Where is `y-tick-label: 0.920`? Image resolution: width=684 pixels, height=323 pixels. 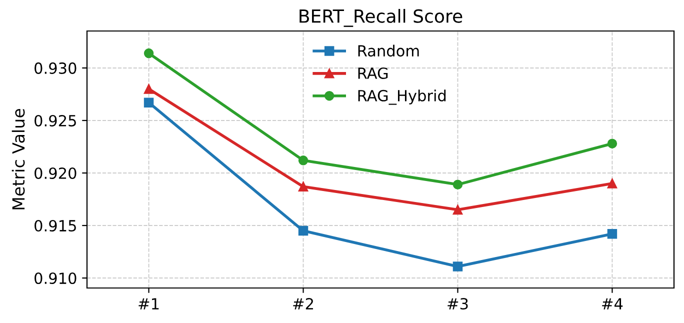
y-tick-label: 0.920 is located at coordinates (55, 173).